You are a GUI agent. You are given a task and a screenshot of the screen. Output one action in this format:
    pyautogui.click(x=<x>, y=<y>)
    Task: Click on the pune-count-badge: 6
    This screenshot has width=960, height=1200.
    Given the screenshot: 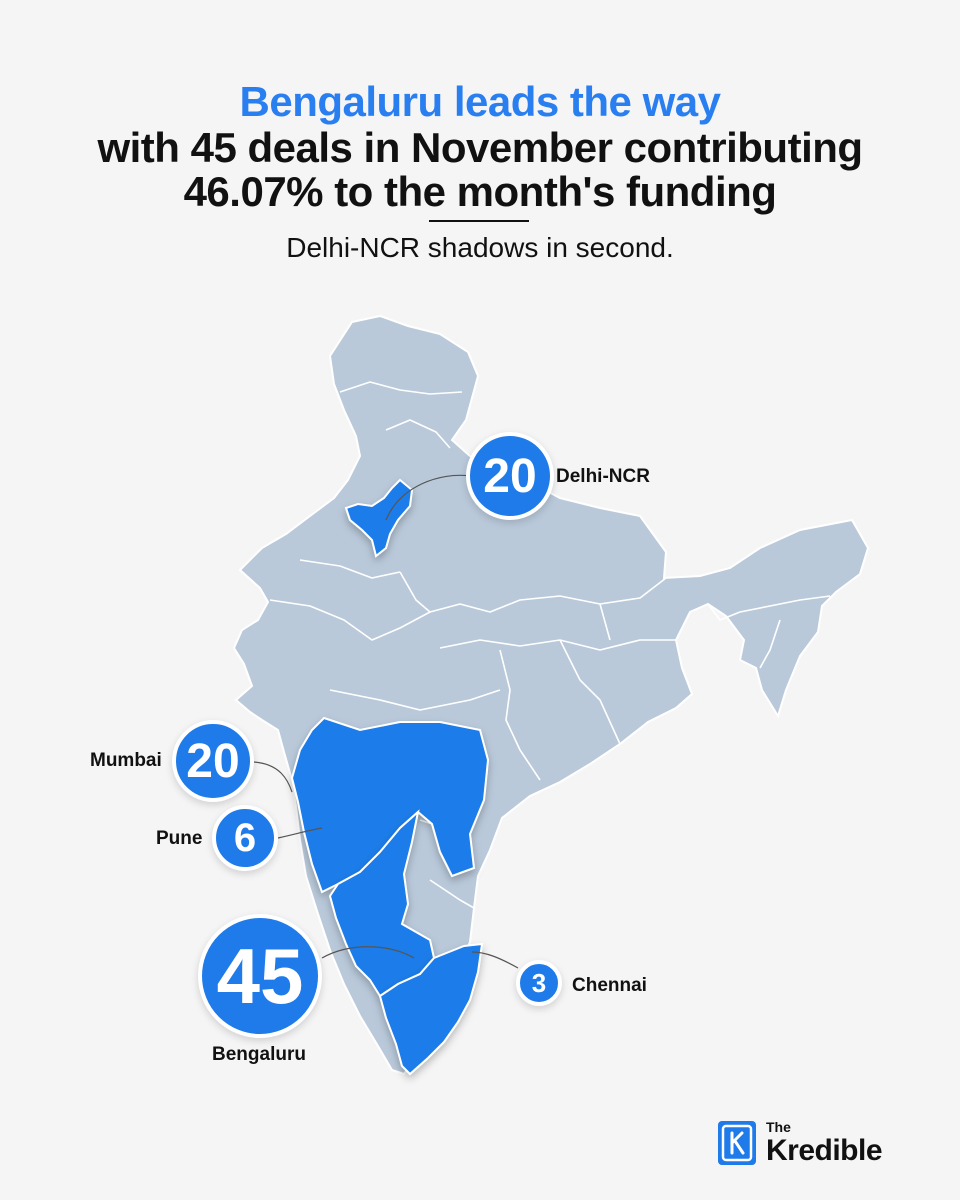 What is the action you would take?
    pyautogui.click(x=245, y=838)
    